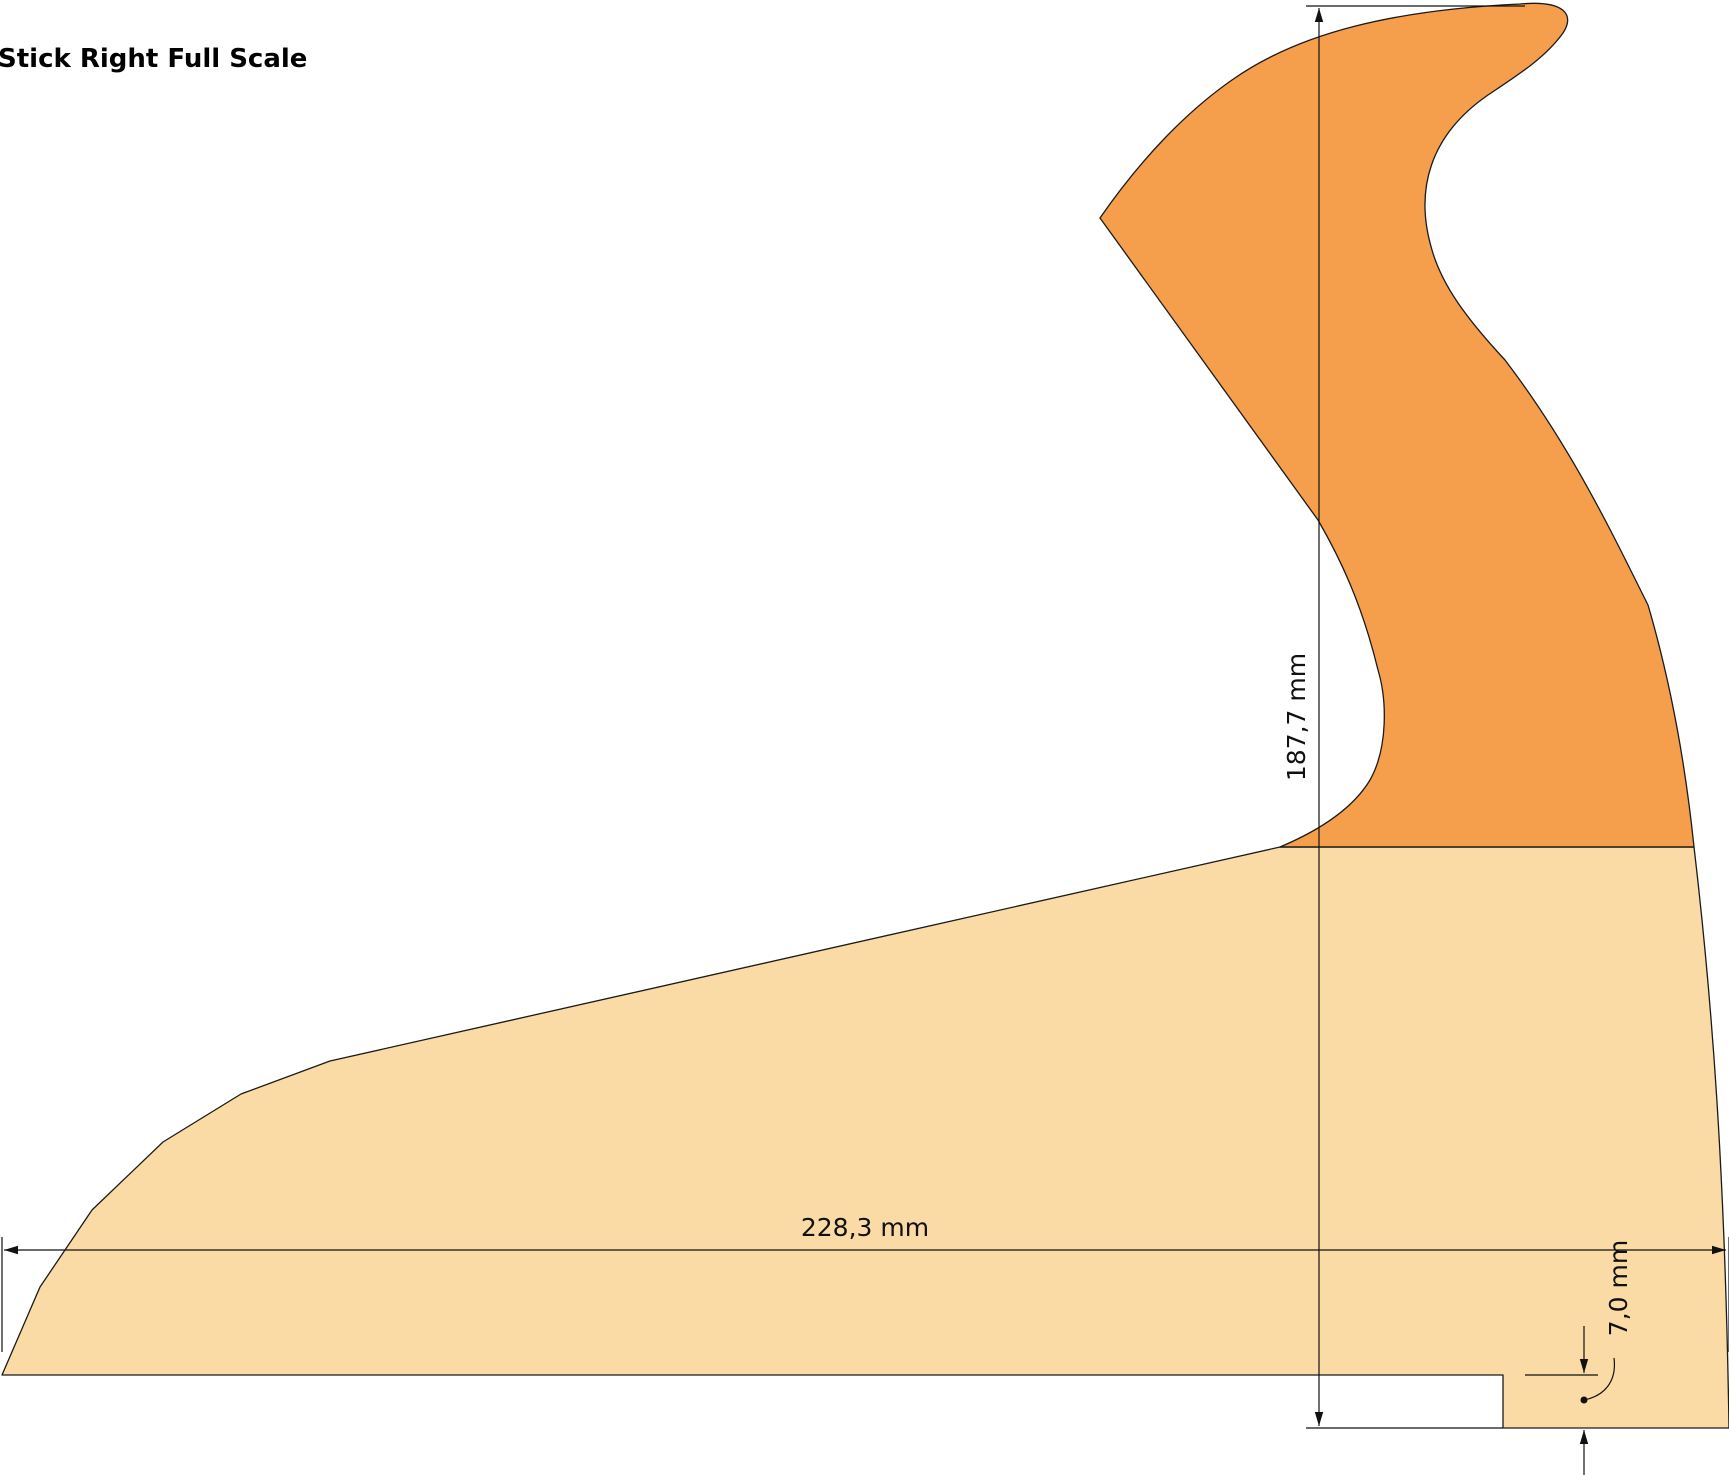  What do you see at coordinates (1296, 717) in the screenshot?
I see `height-dimension-label: 187,7 mm` at bounding box center [1296, 717].